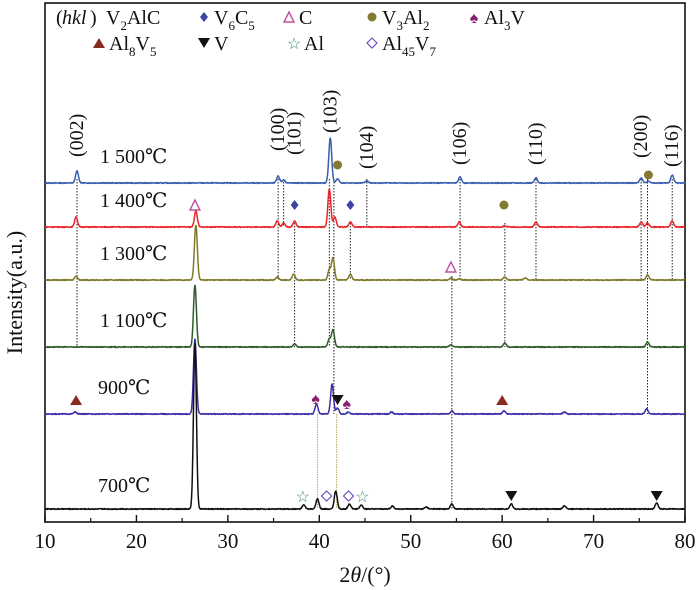  Describe the element at coordinates (133, 157) in the screenshot. I see `series-label: 1 500℃` at that location.